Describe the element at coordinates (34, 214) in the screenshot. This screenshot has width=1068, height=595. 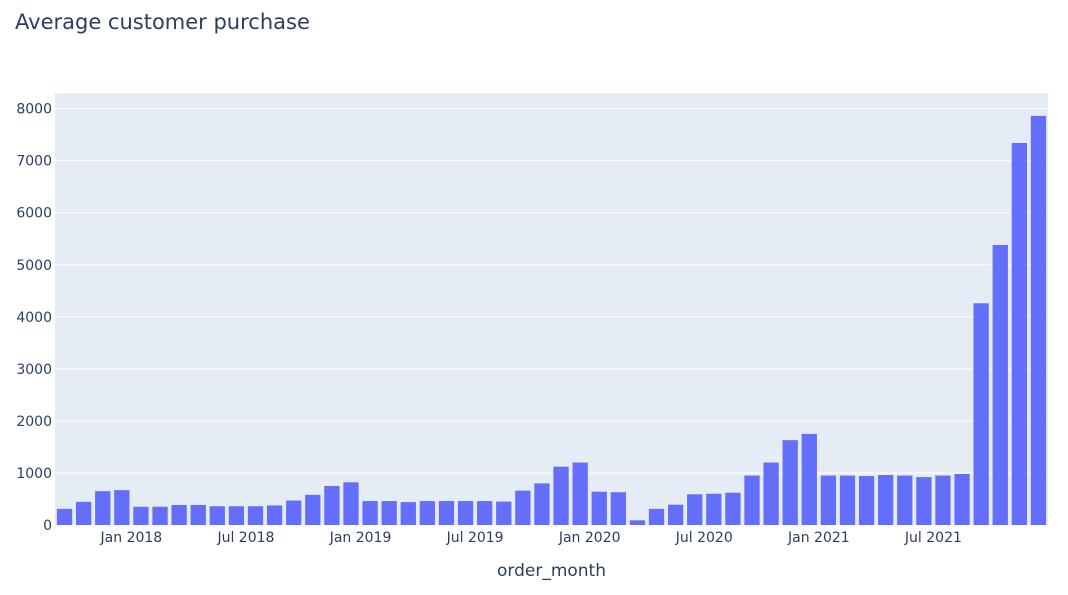
I see `y-tick-label: 6000` at that location.